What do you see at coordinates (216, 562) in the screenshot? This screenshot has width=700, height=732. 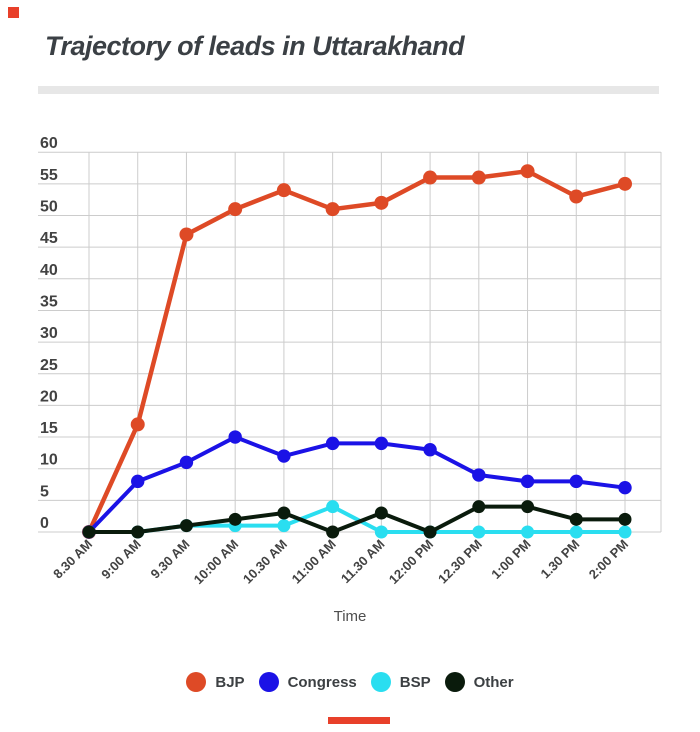 I see `x-tick-label: 10:00 AM` at bounding box center [216, 562].